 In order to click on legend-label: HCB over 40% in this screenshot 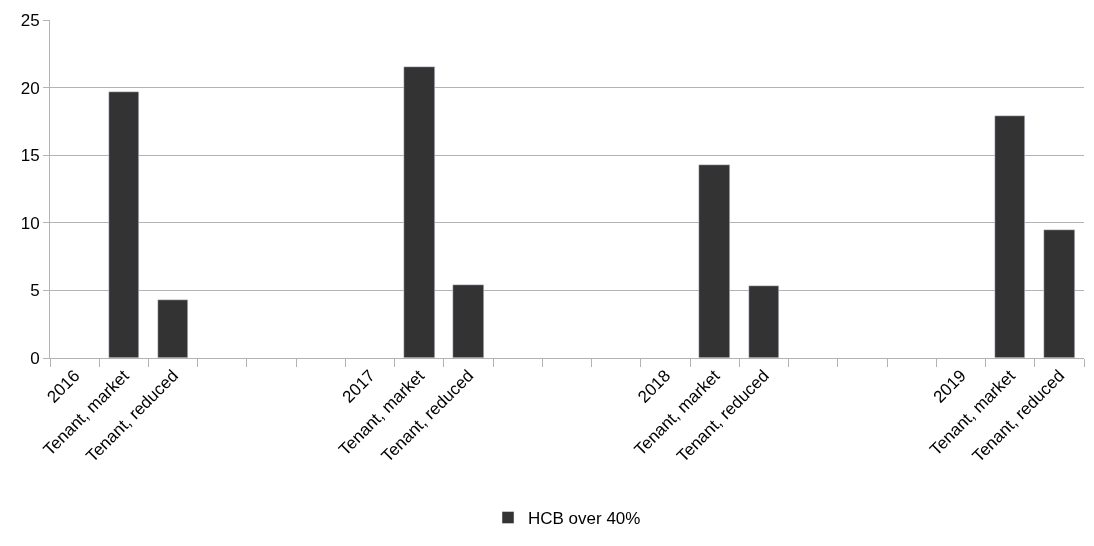, I will do `click(584, 519)`.